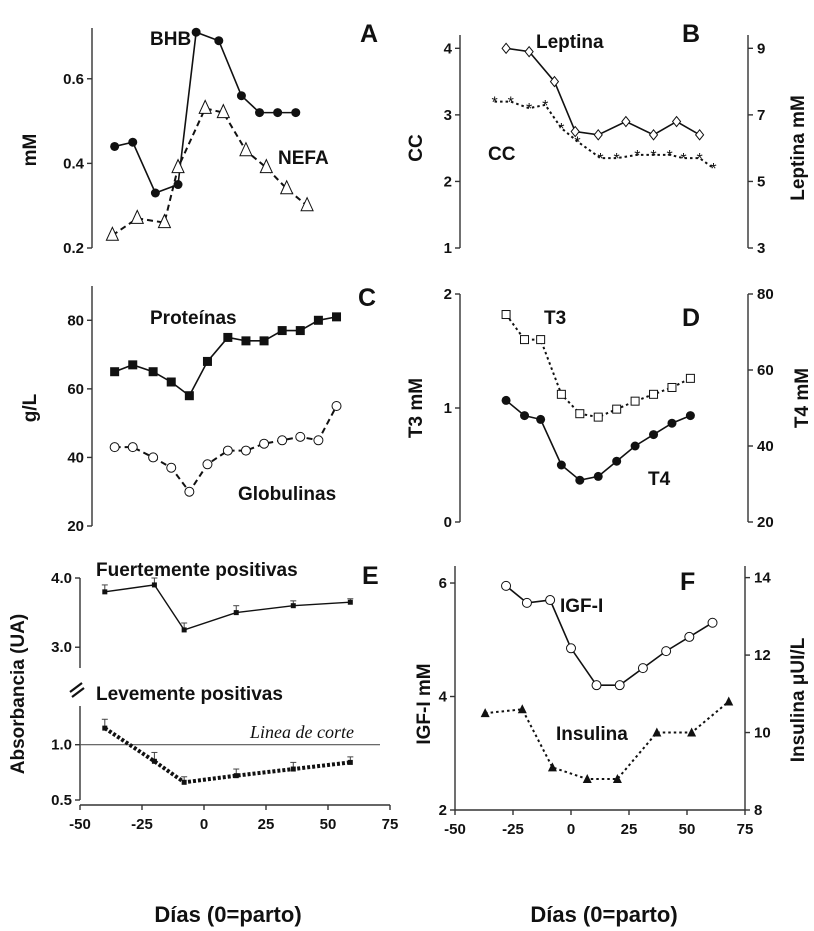  I want to click on y-axis-tick-label: 0.6, so click(73, 79).